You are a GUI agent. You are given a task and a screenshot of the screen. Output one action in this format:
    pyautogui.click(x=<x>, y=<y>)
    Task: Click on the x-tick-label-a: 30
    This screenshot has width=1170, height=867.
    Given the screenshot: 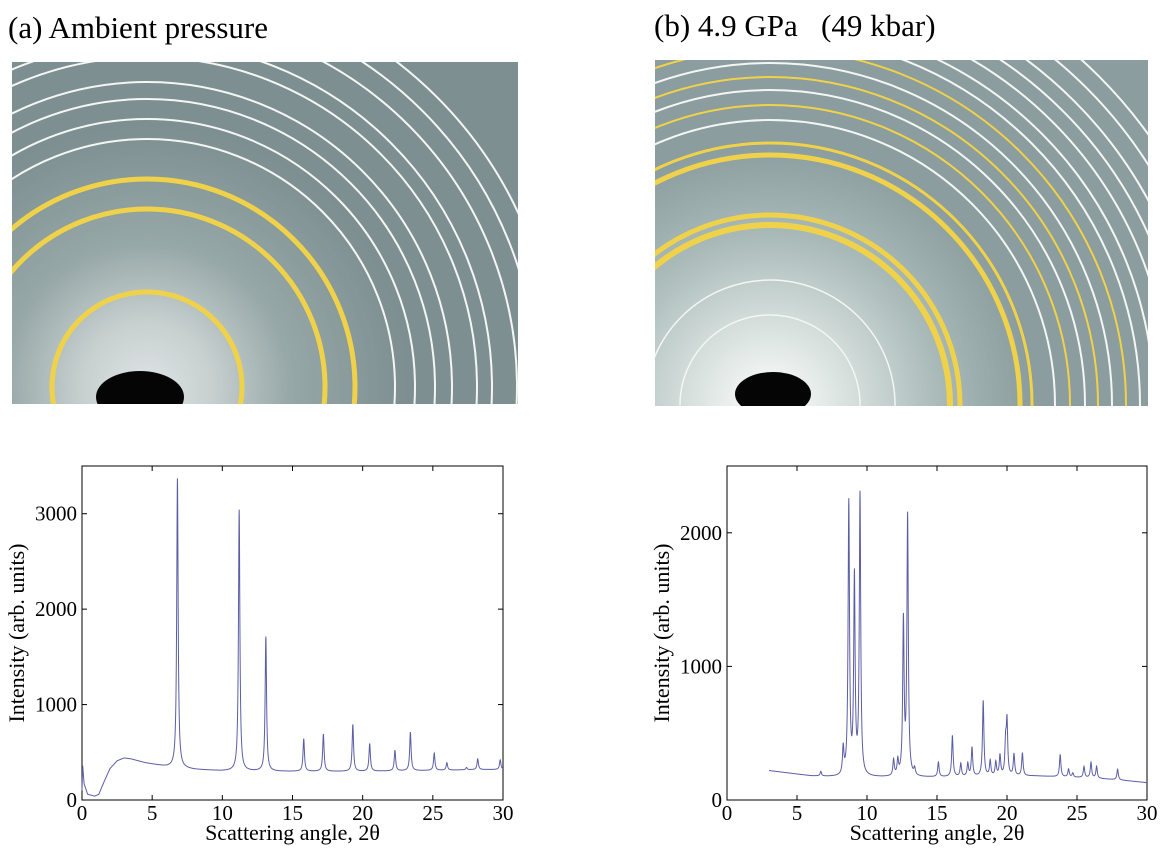 What is the action you would take?
    pyautogui.click(x=503, y=813)
    